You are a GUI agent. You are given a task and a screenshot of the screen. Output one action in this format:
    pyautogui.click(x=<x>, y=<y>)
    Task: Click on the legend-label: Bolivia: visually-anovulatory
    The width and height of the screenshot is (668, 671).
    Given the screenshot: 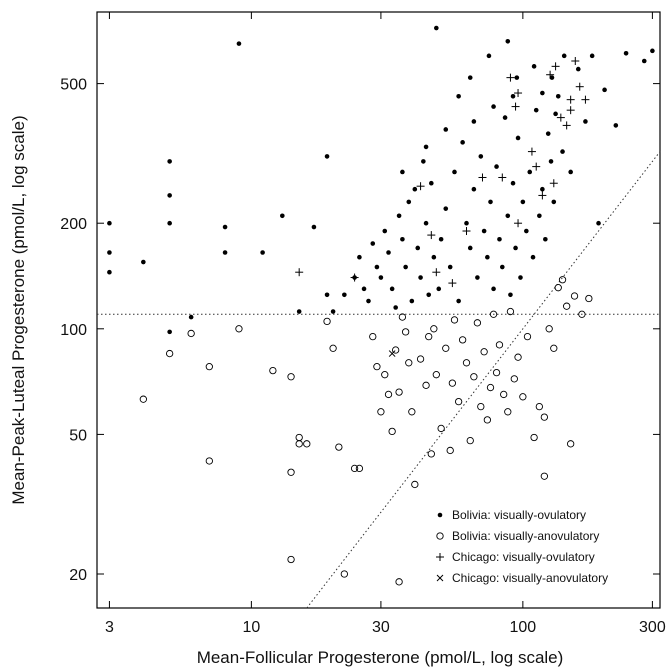 What is the action you would take?
    pyautogui.click(x=525, y=536)
    